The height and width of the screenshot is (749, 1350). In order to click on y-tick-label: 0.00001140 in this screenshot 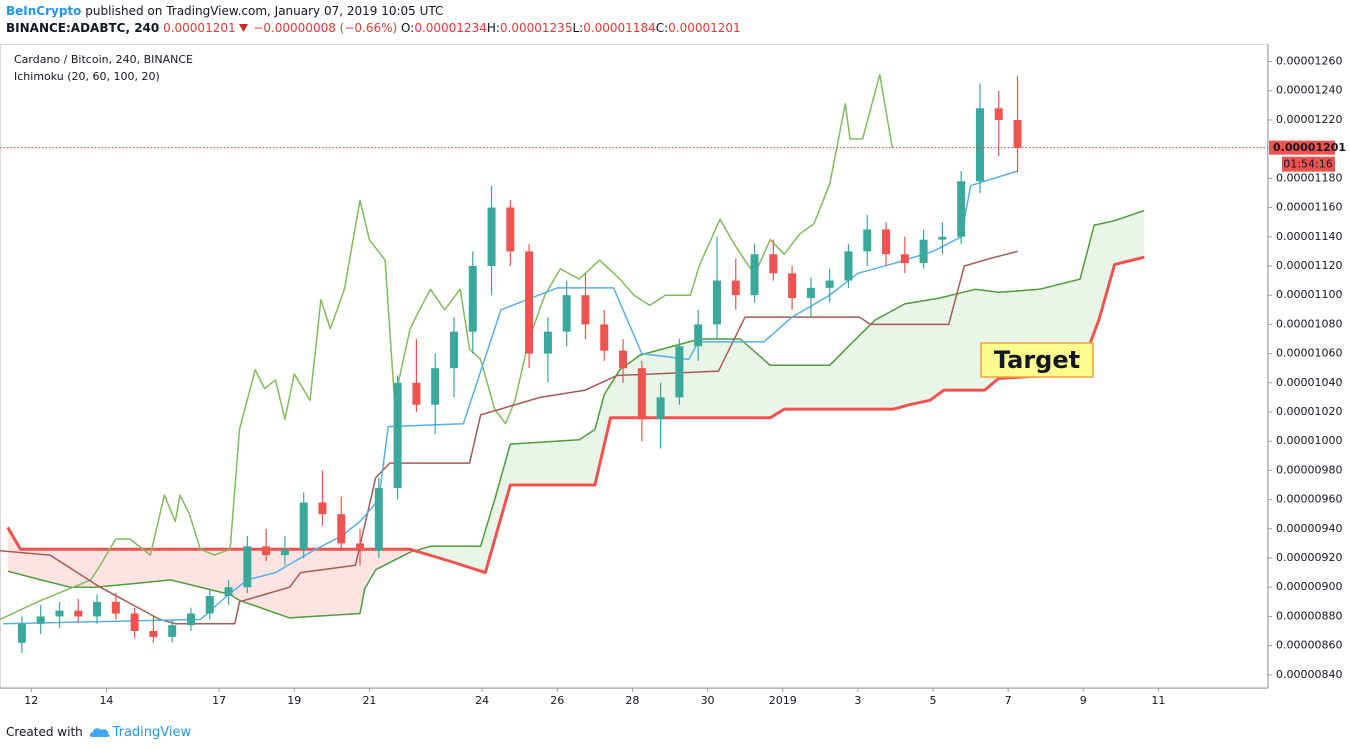, I will do `click(1309, 236)`.